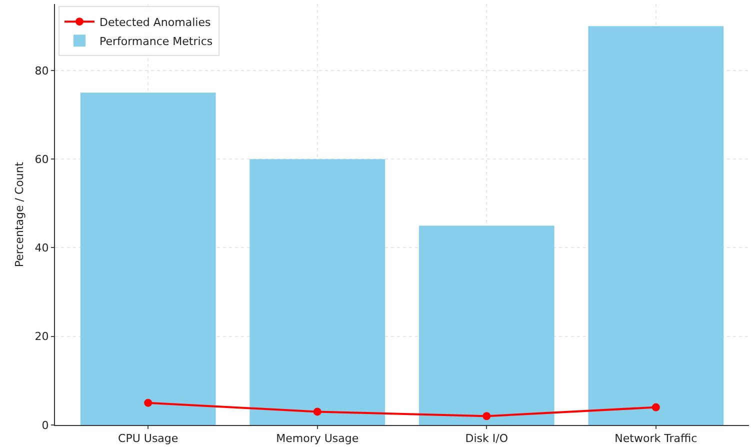 The width and height of the screenshot is (751, 447). I want to click on y-axis-title: Percentage / Count, so click(19, 214).